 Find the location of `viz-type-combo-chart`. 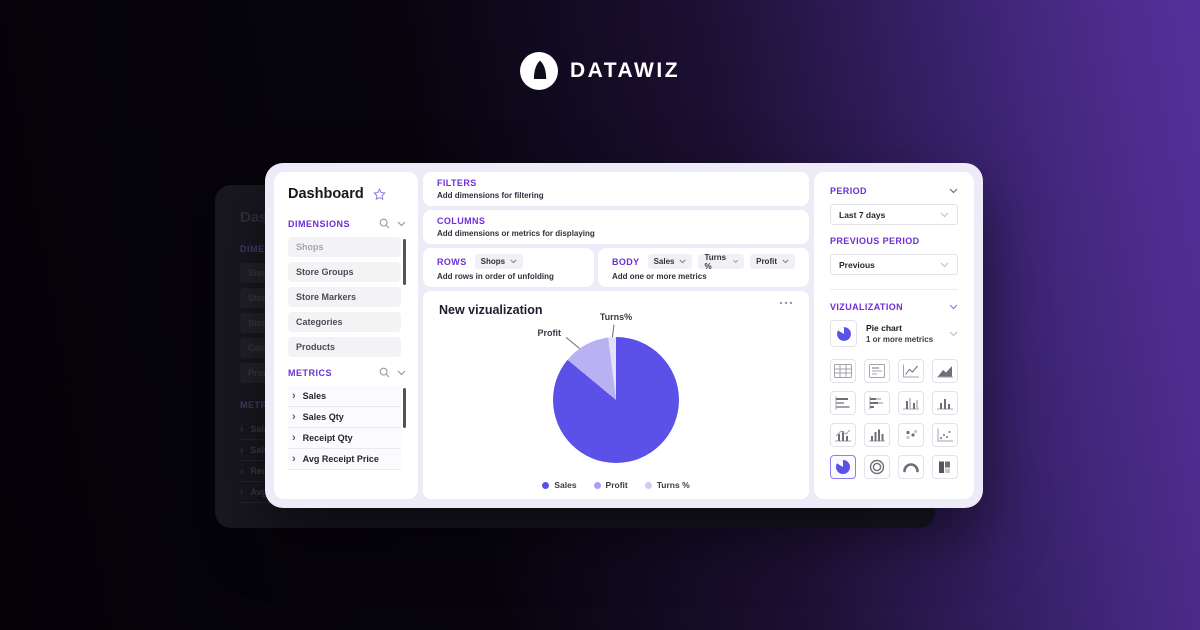

viz-type-combo-chart is located at coordinates (843, 435).